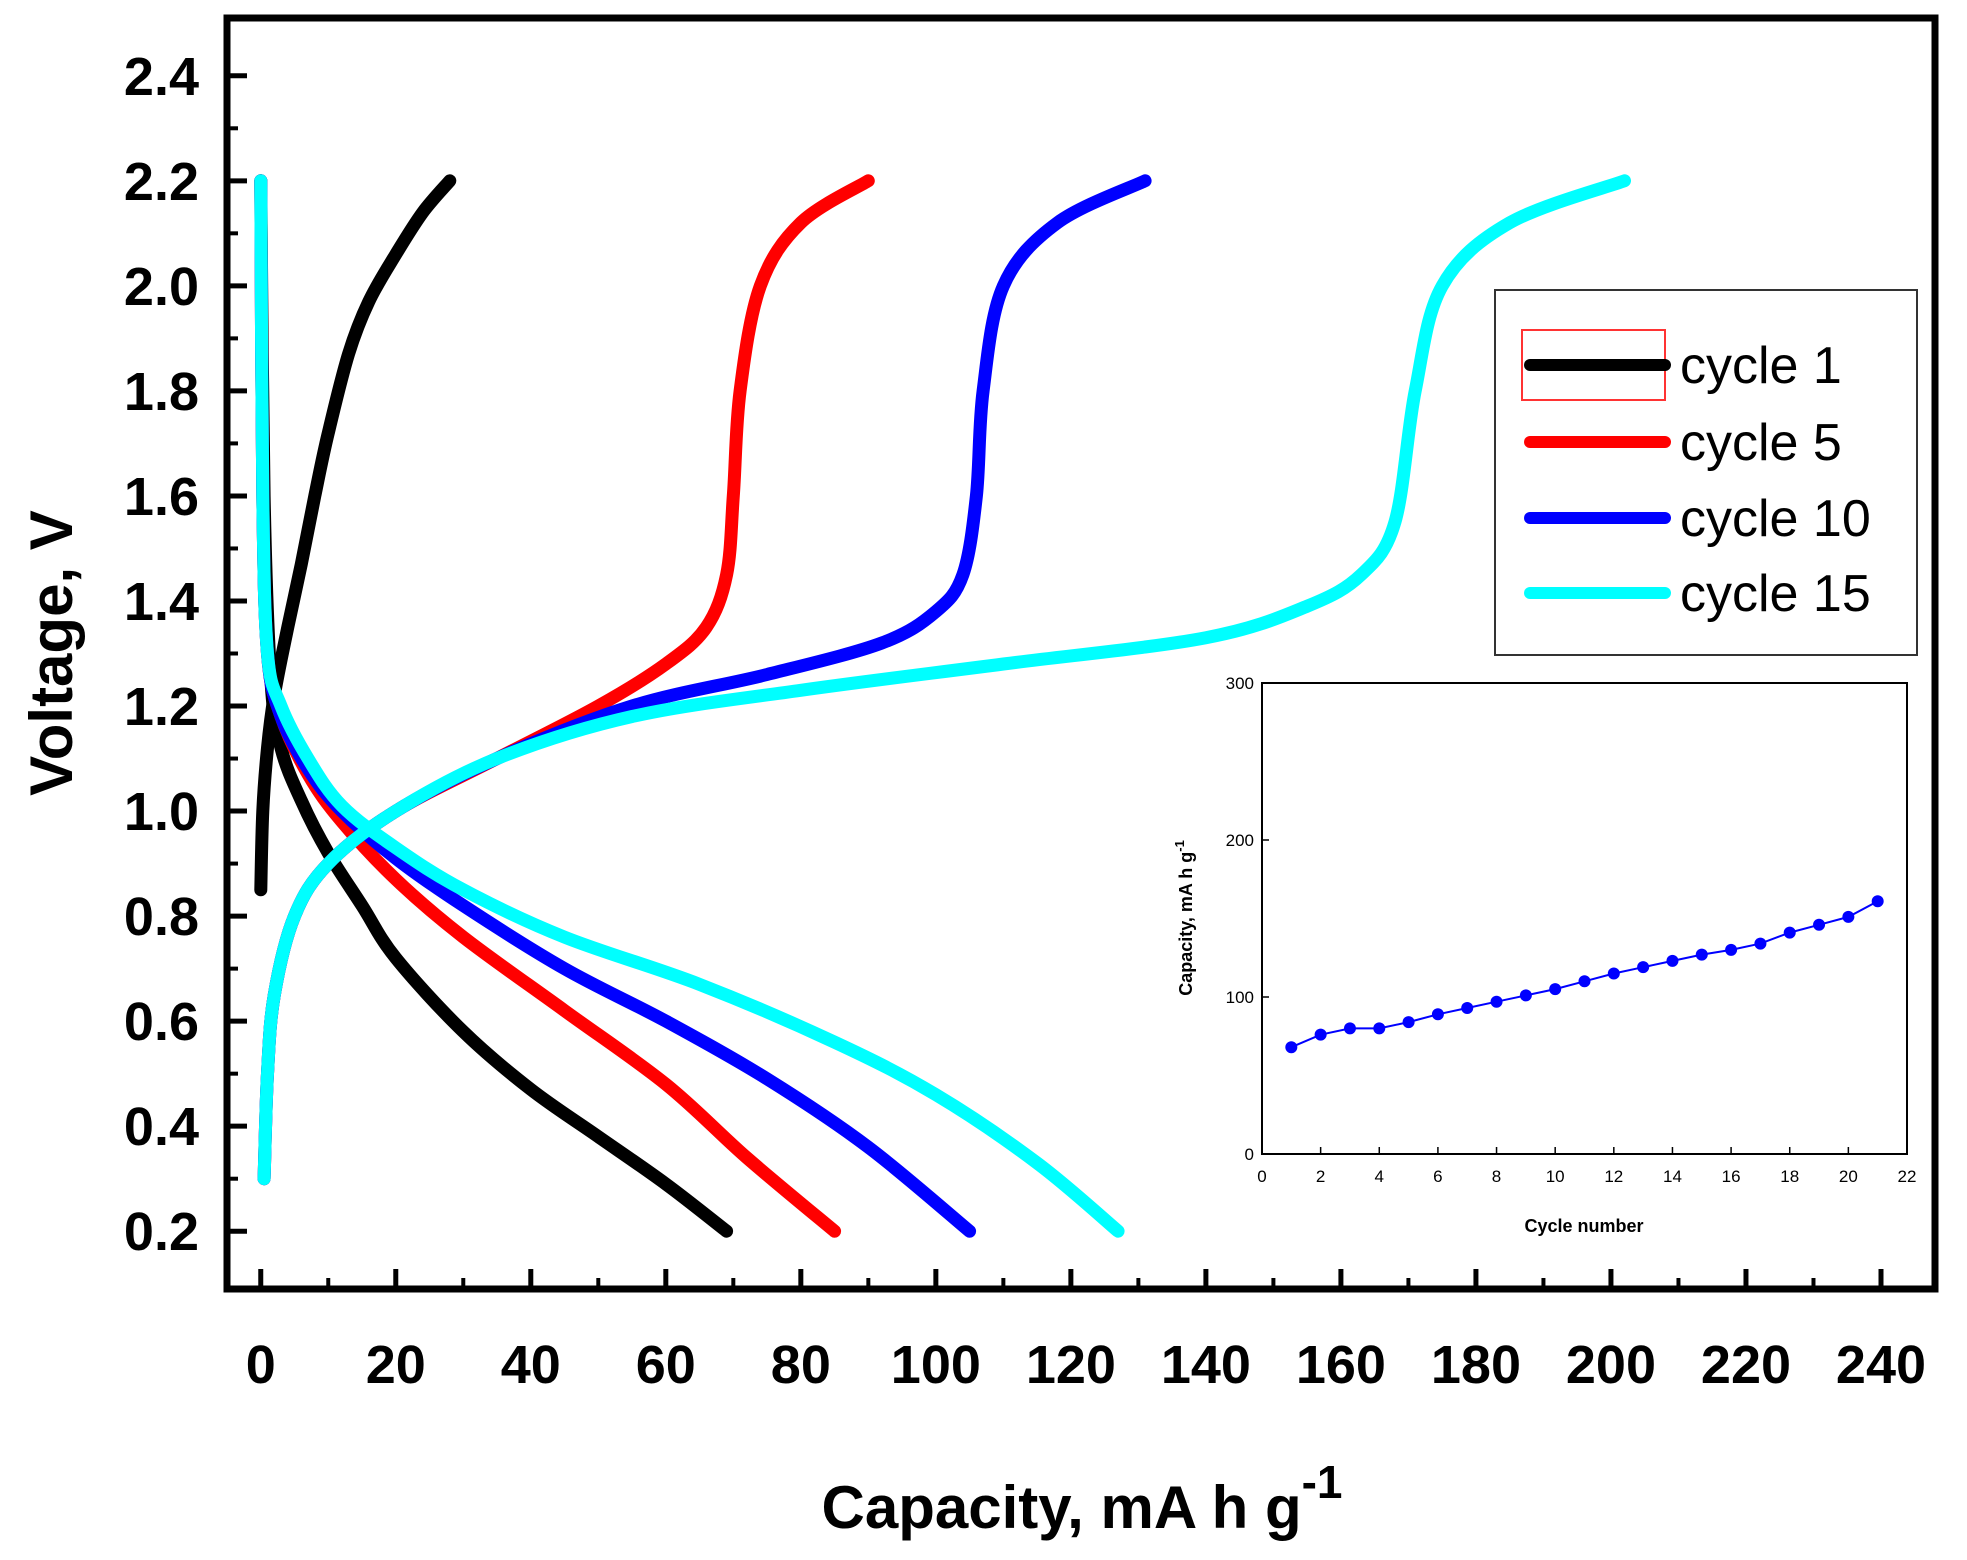 The height and width of the screenshot is (1560, 1967). Describe the element at coordinates (1907, 1176) in the screenshot. I see `inset-x-tick-label: 22` at that location.